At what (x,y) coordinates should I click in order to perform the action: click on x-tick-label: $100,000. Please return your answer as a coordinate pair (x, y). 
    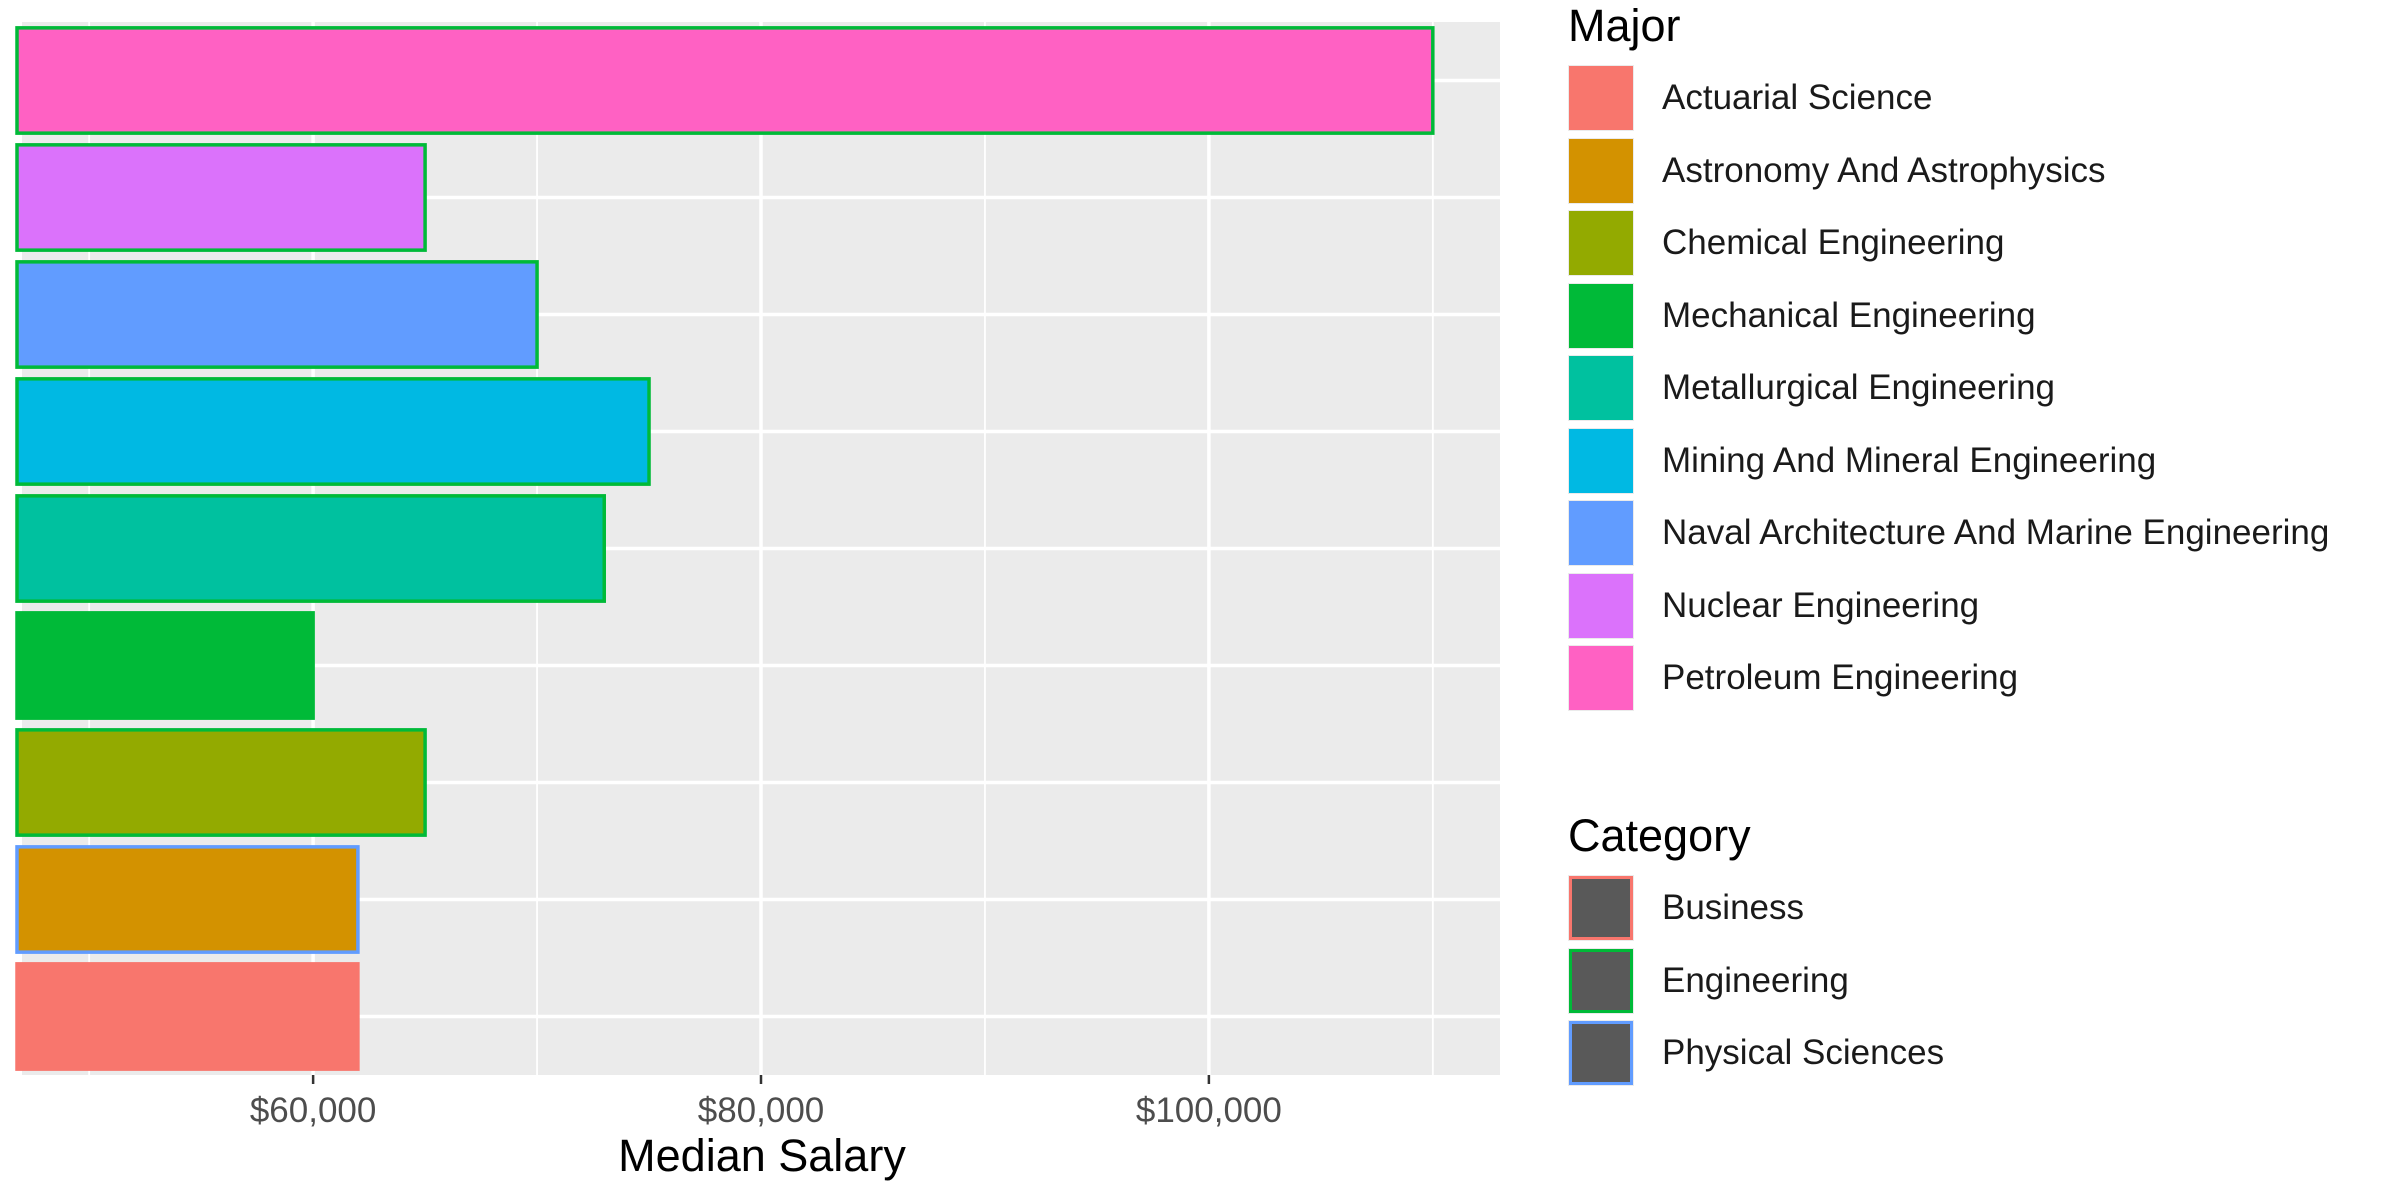
    Looking at the image, I should click on (1209, 1110).